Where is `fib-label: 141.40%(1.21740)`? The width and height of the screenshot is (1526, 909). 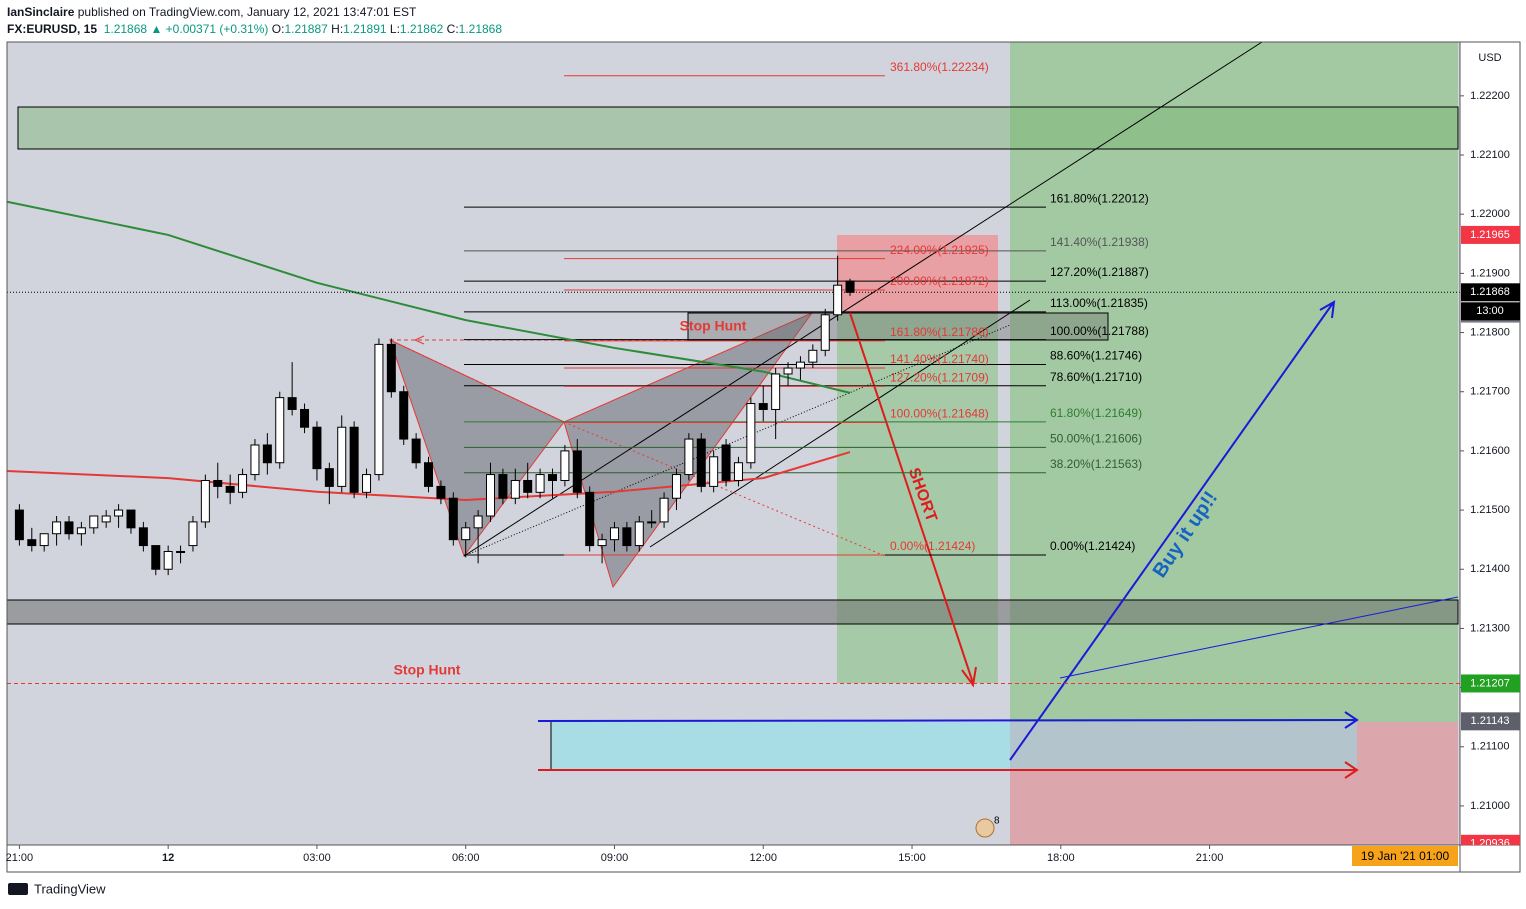 fib-label: 141.40%(1.21740) is located at coordinates (939, 359).